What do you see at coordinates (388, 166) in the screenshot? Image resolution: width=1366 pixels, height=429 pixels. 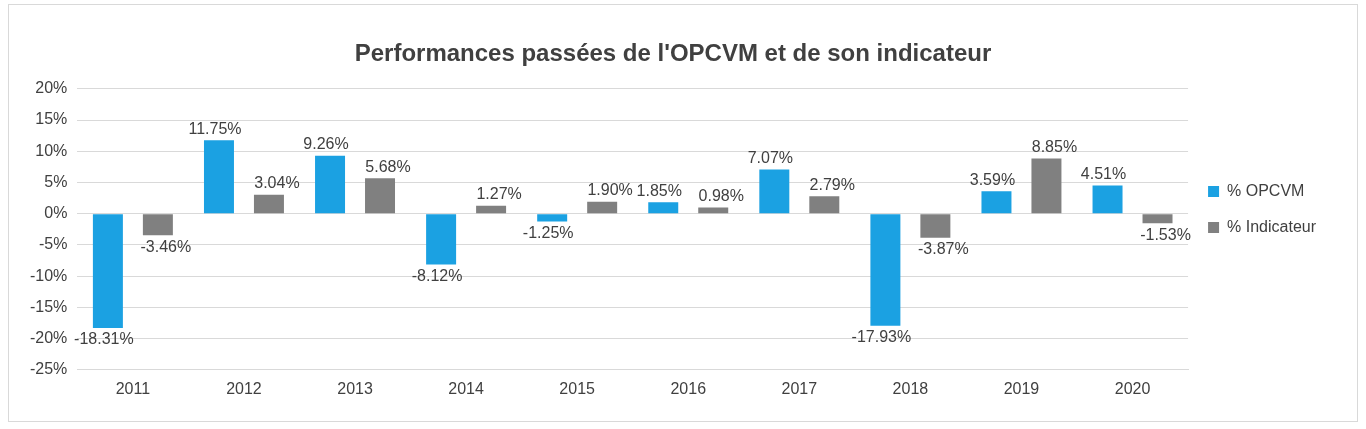 I see `data-label: 5.68%` at bounding box center [388, 166].